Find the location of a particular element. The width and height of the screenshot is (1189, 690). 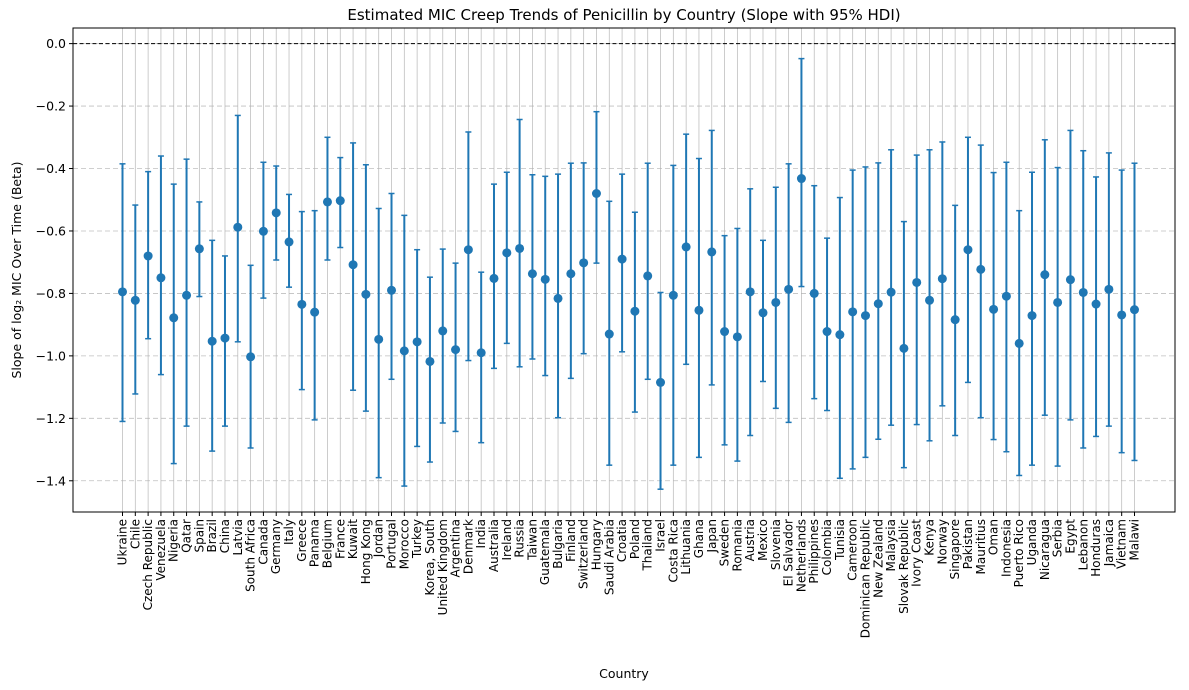

x-tick-label: Australia is located at coordinates (494, 545).